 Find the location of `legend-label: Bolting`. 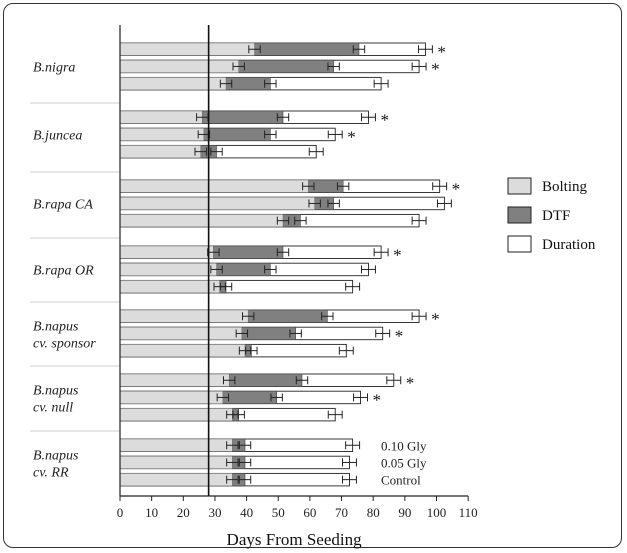

legend-label: Bolting is located at coordinates (565, 187).